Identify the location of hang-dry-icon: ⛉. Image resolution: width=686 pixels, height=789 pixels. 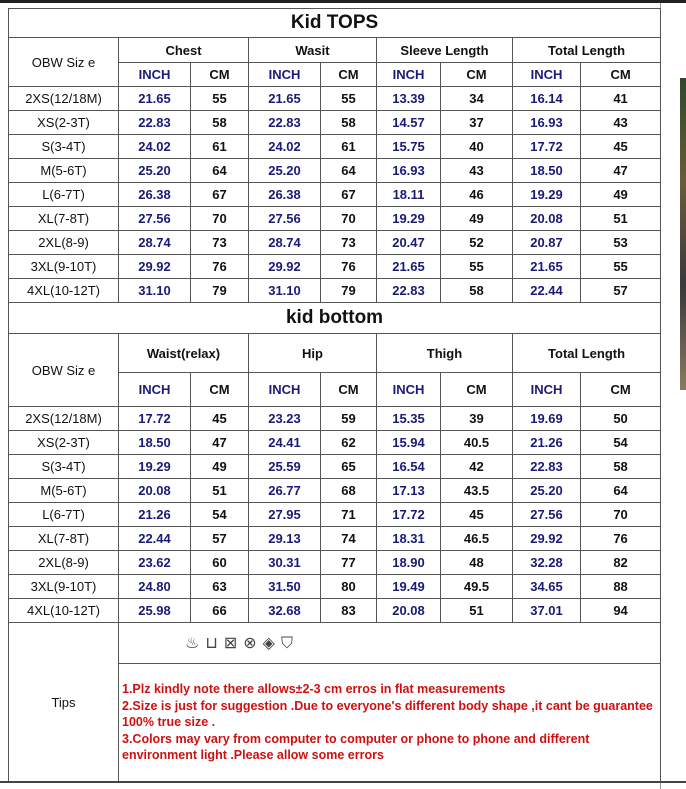
(289, 643).